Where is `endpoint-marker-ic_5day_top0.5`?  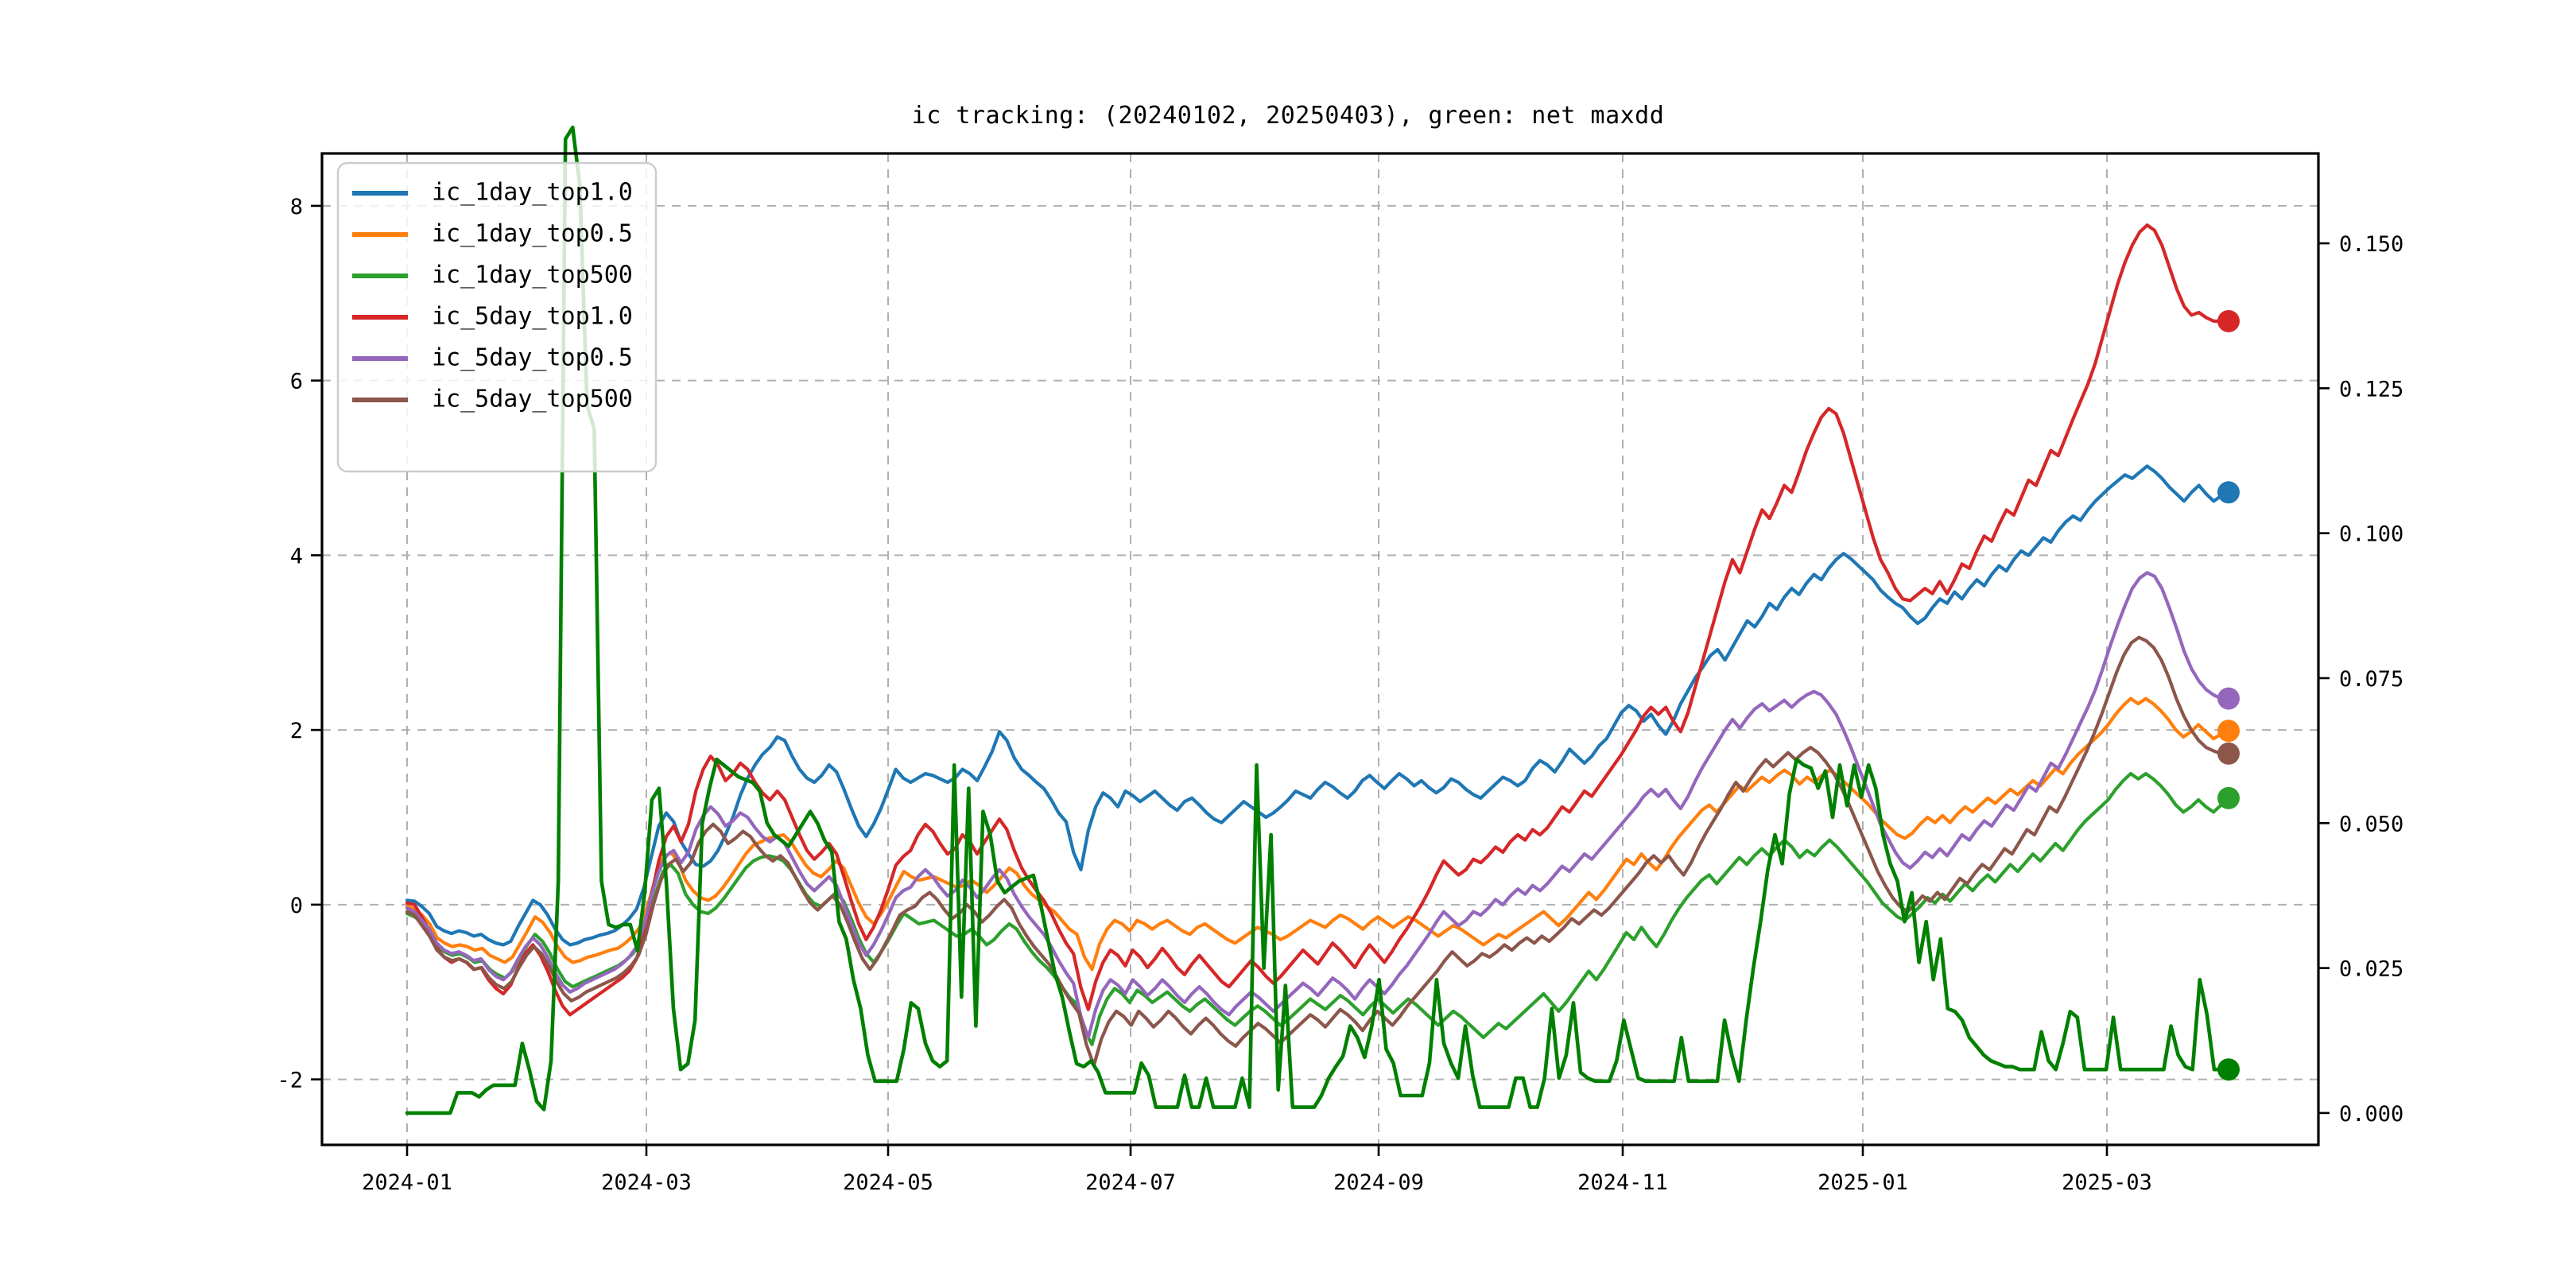
endpoint-marker-ic_5day_top0.5 is located at coordinates (2229, 699).